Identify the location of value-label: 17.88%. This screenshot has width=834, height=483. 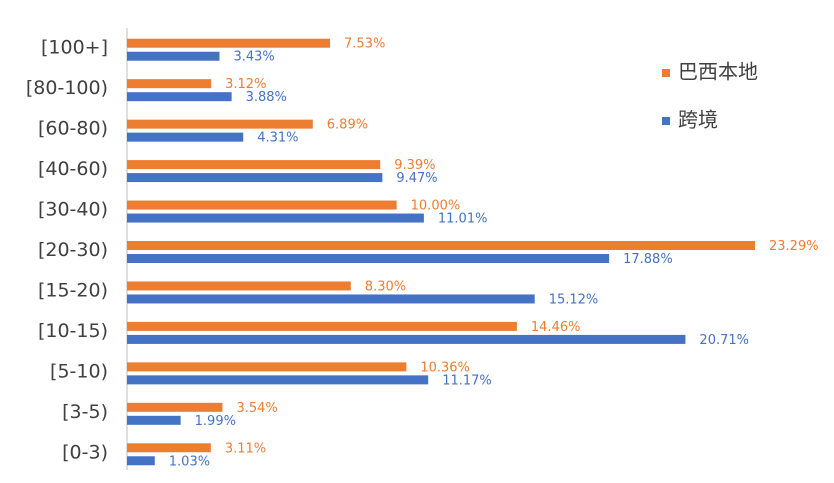
(648, 259).